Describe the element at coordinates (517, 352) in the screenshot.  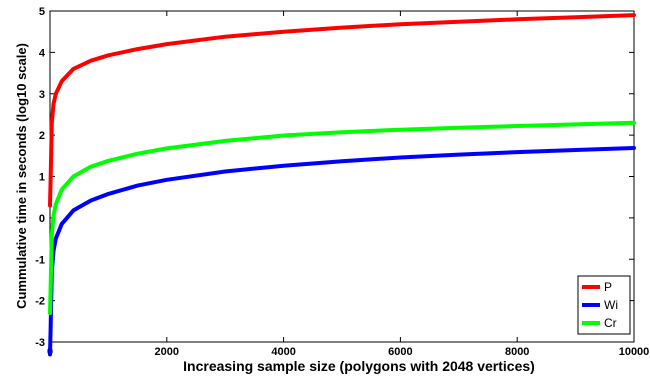
I see `x-tick-label: 8000` at that location.